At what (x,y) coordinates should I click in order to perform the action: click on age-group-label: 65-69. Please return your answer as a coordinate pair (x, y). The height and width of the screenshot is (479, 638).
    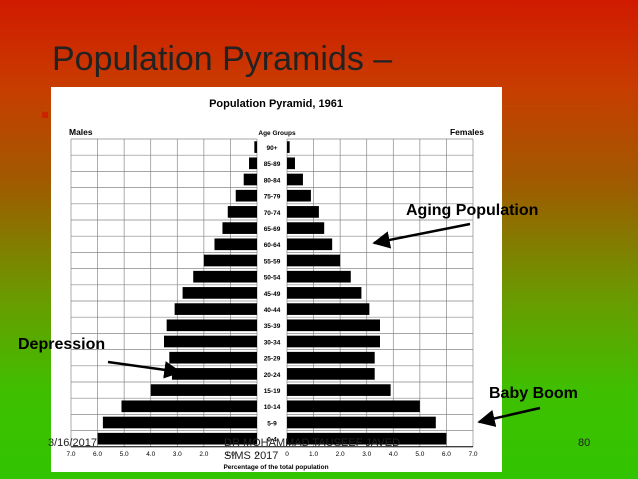
    Looking at the image, I should click on (272, 229).